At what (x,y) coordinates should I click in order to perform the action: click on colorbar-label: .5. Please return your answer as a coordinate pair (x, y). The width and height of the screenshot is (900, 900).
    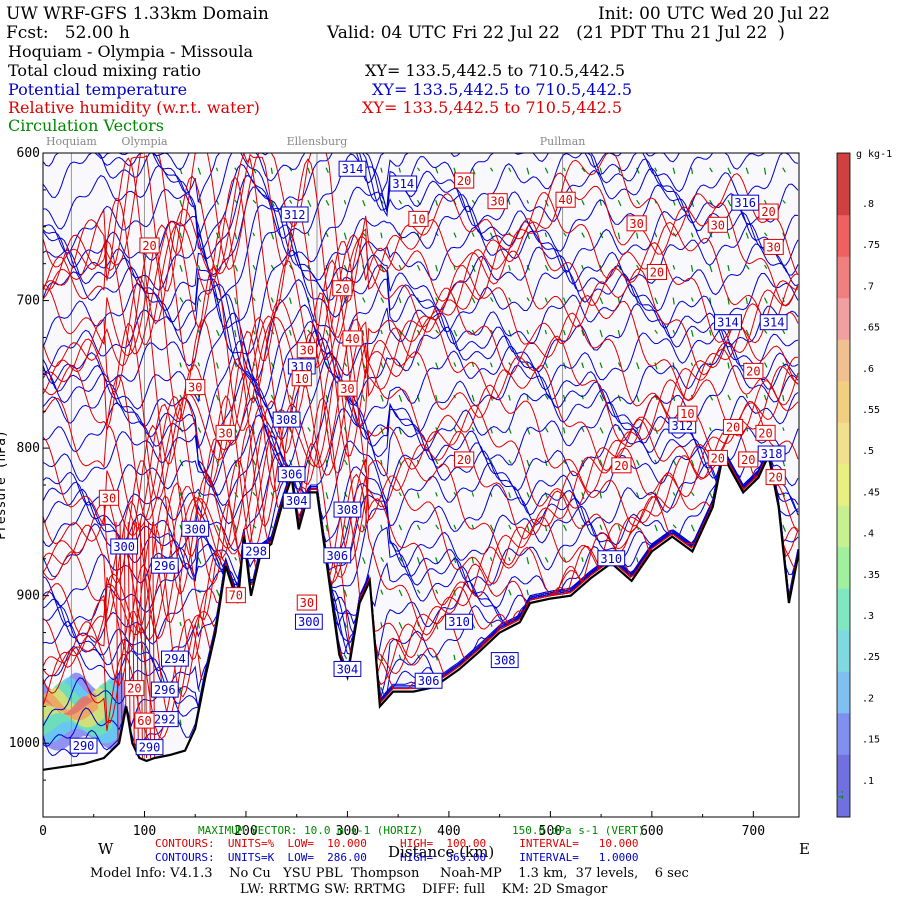
    Looking at the image, I should click on (868, 451).